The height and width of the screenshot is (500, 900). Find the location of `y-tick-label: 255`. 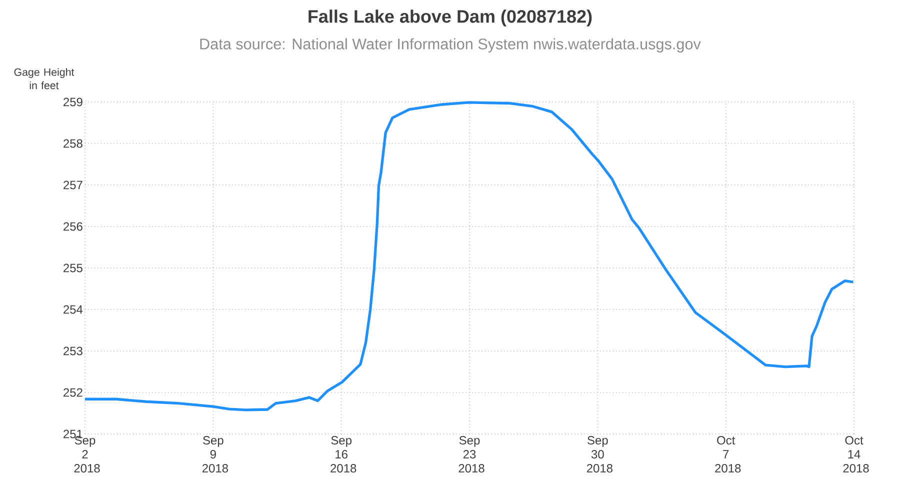

y-tick-label: 255 is located at coordinates (73, 268).